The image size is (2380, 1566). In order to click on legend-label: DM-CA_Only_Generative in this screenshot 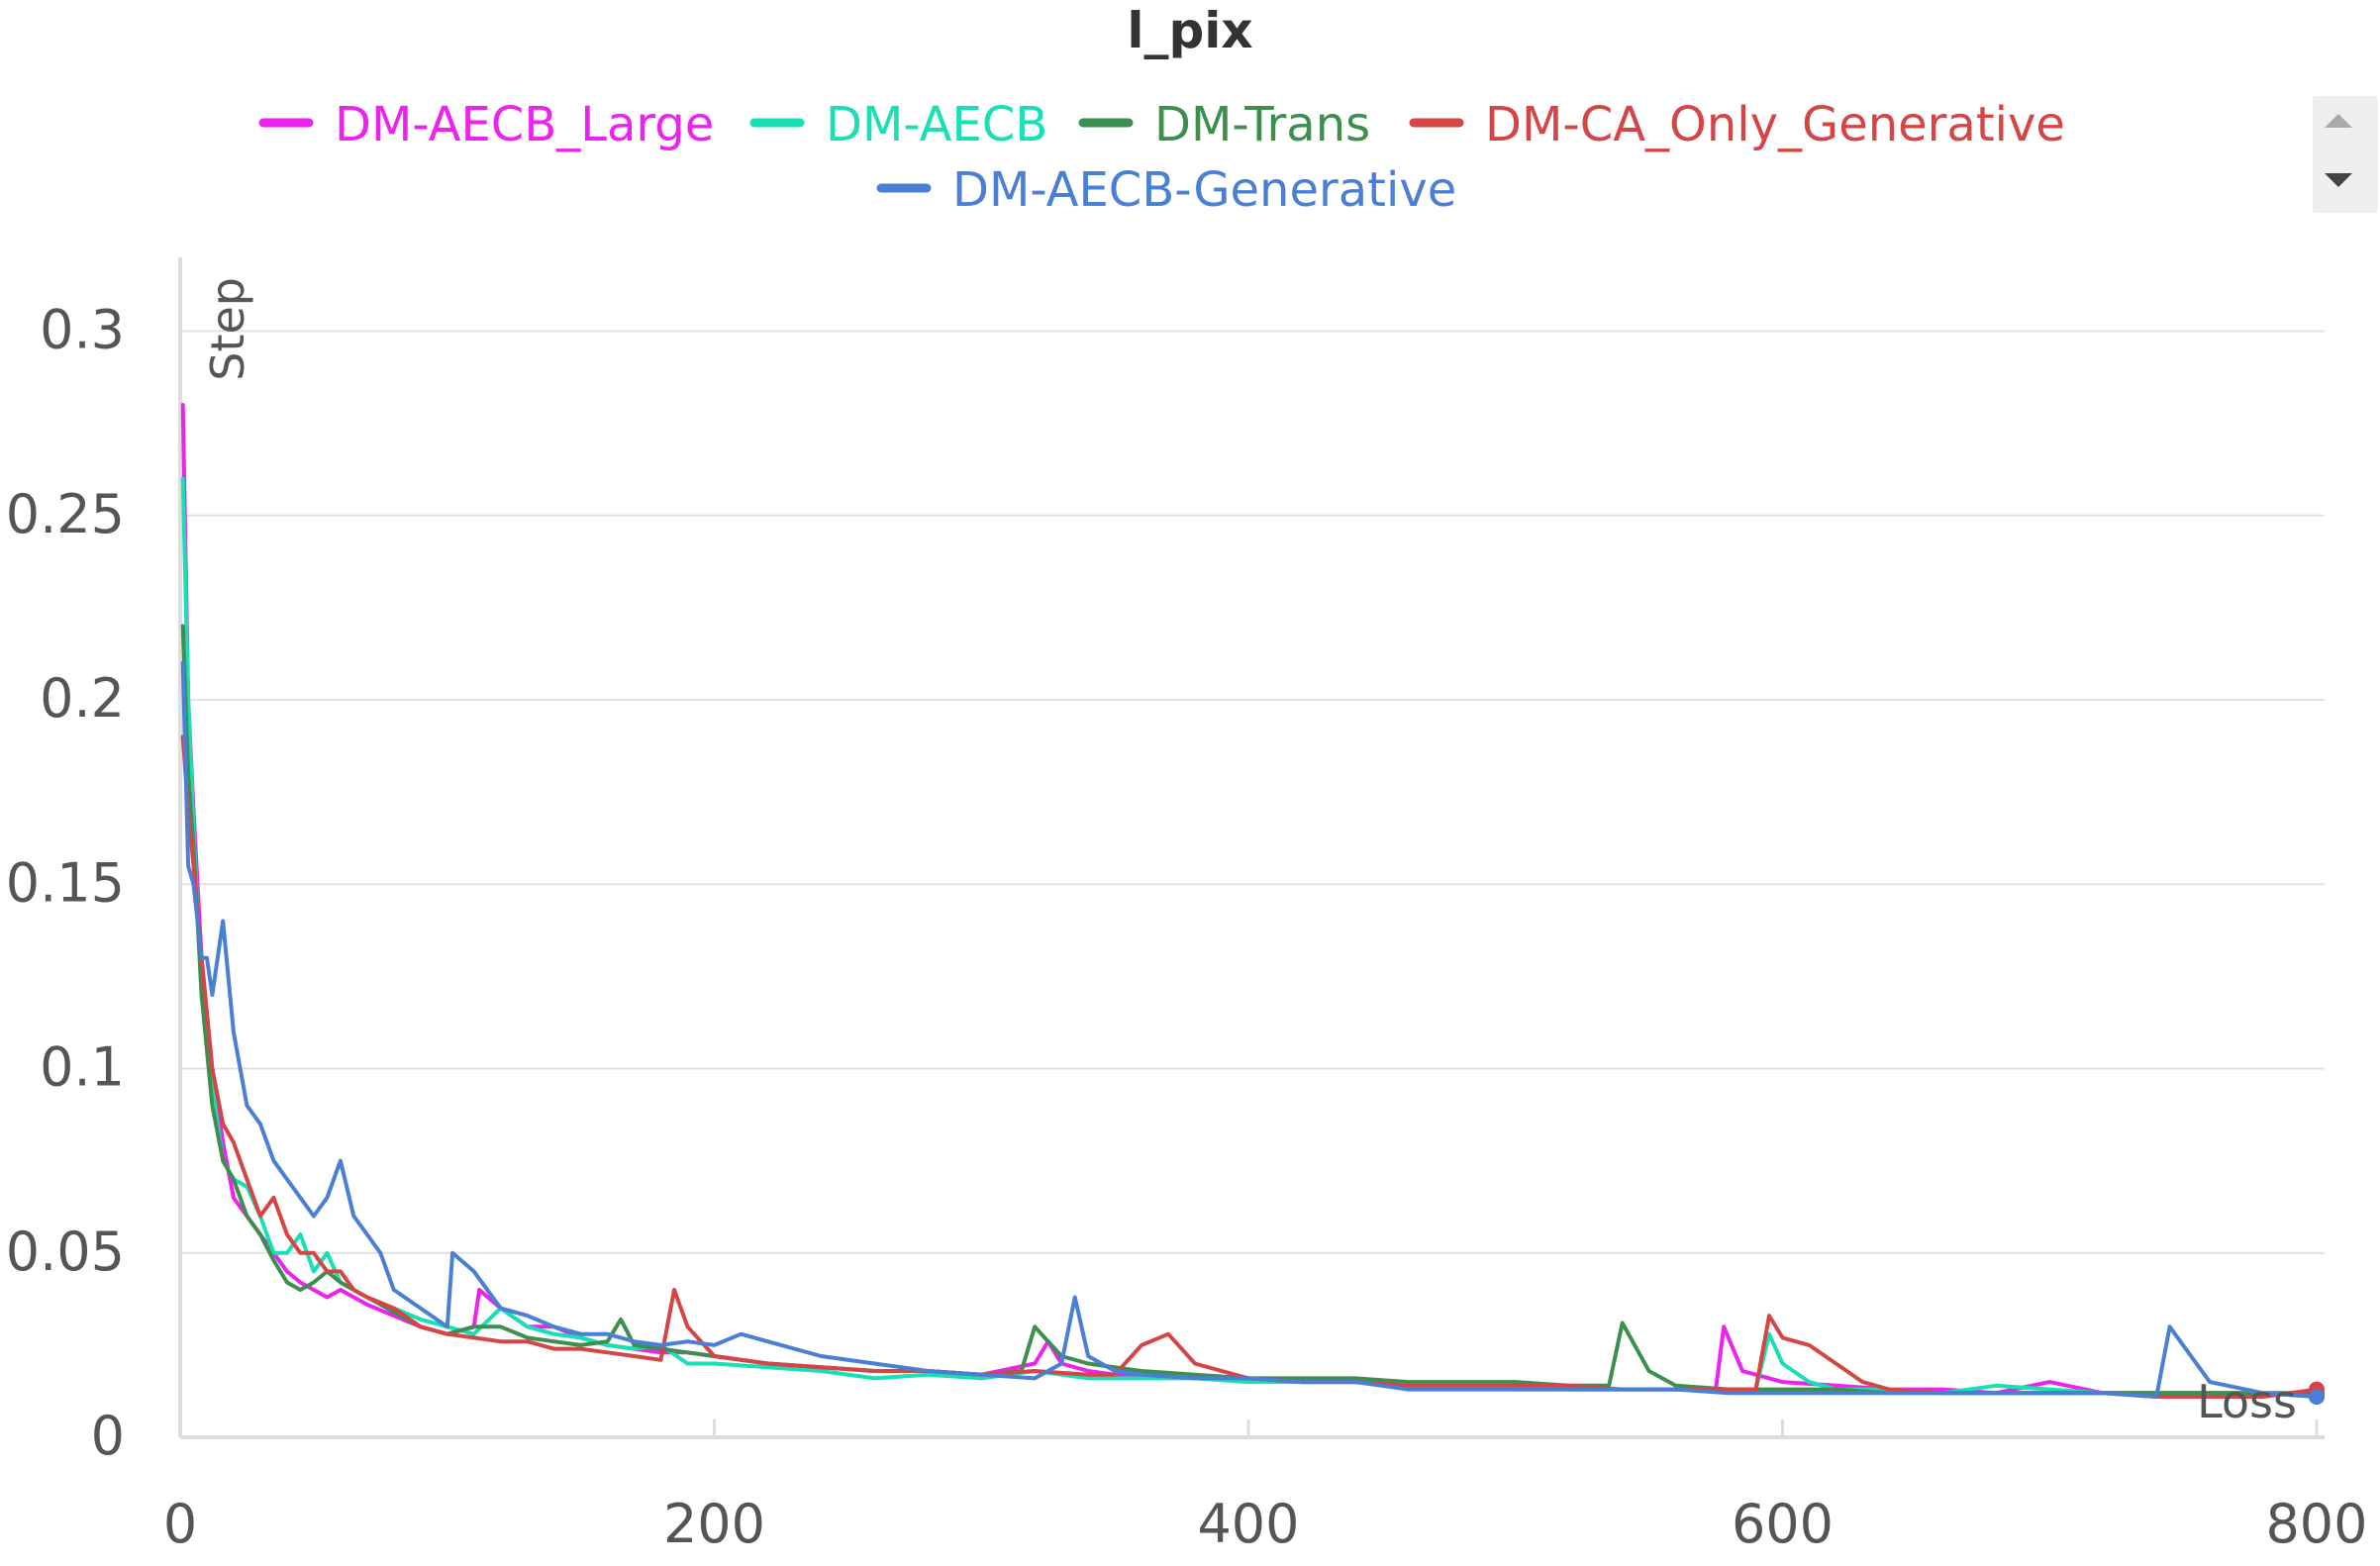, I will do `click(1775, 124)`.